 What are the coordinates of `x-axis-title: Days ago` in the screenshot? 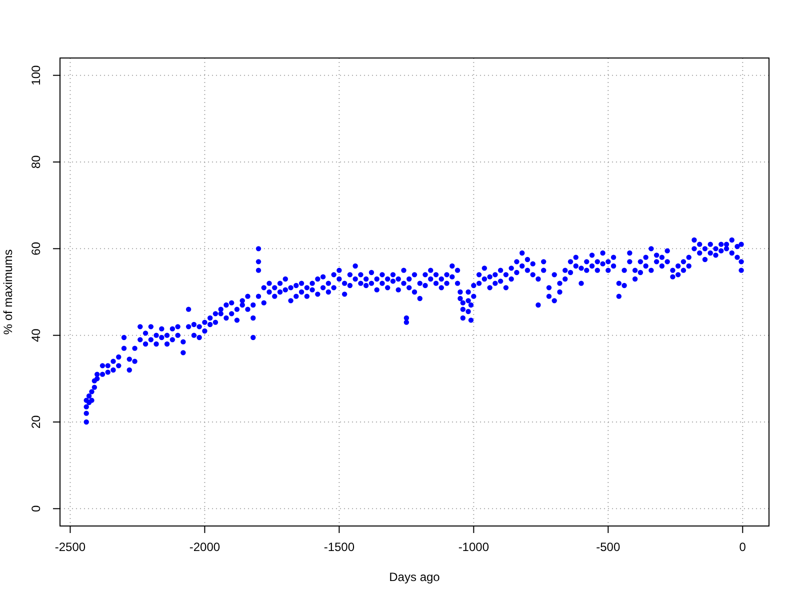 It's located at (414, 577).